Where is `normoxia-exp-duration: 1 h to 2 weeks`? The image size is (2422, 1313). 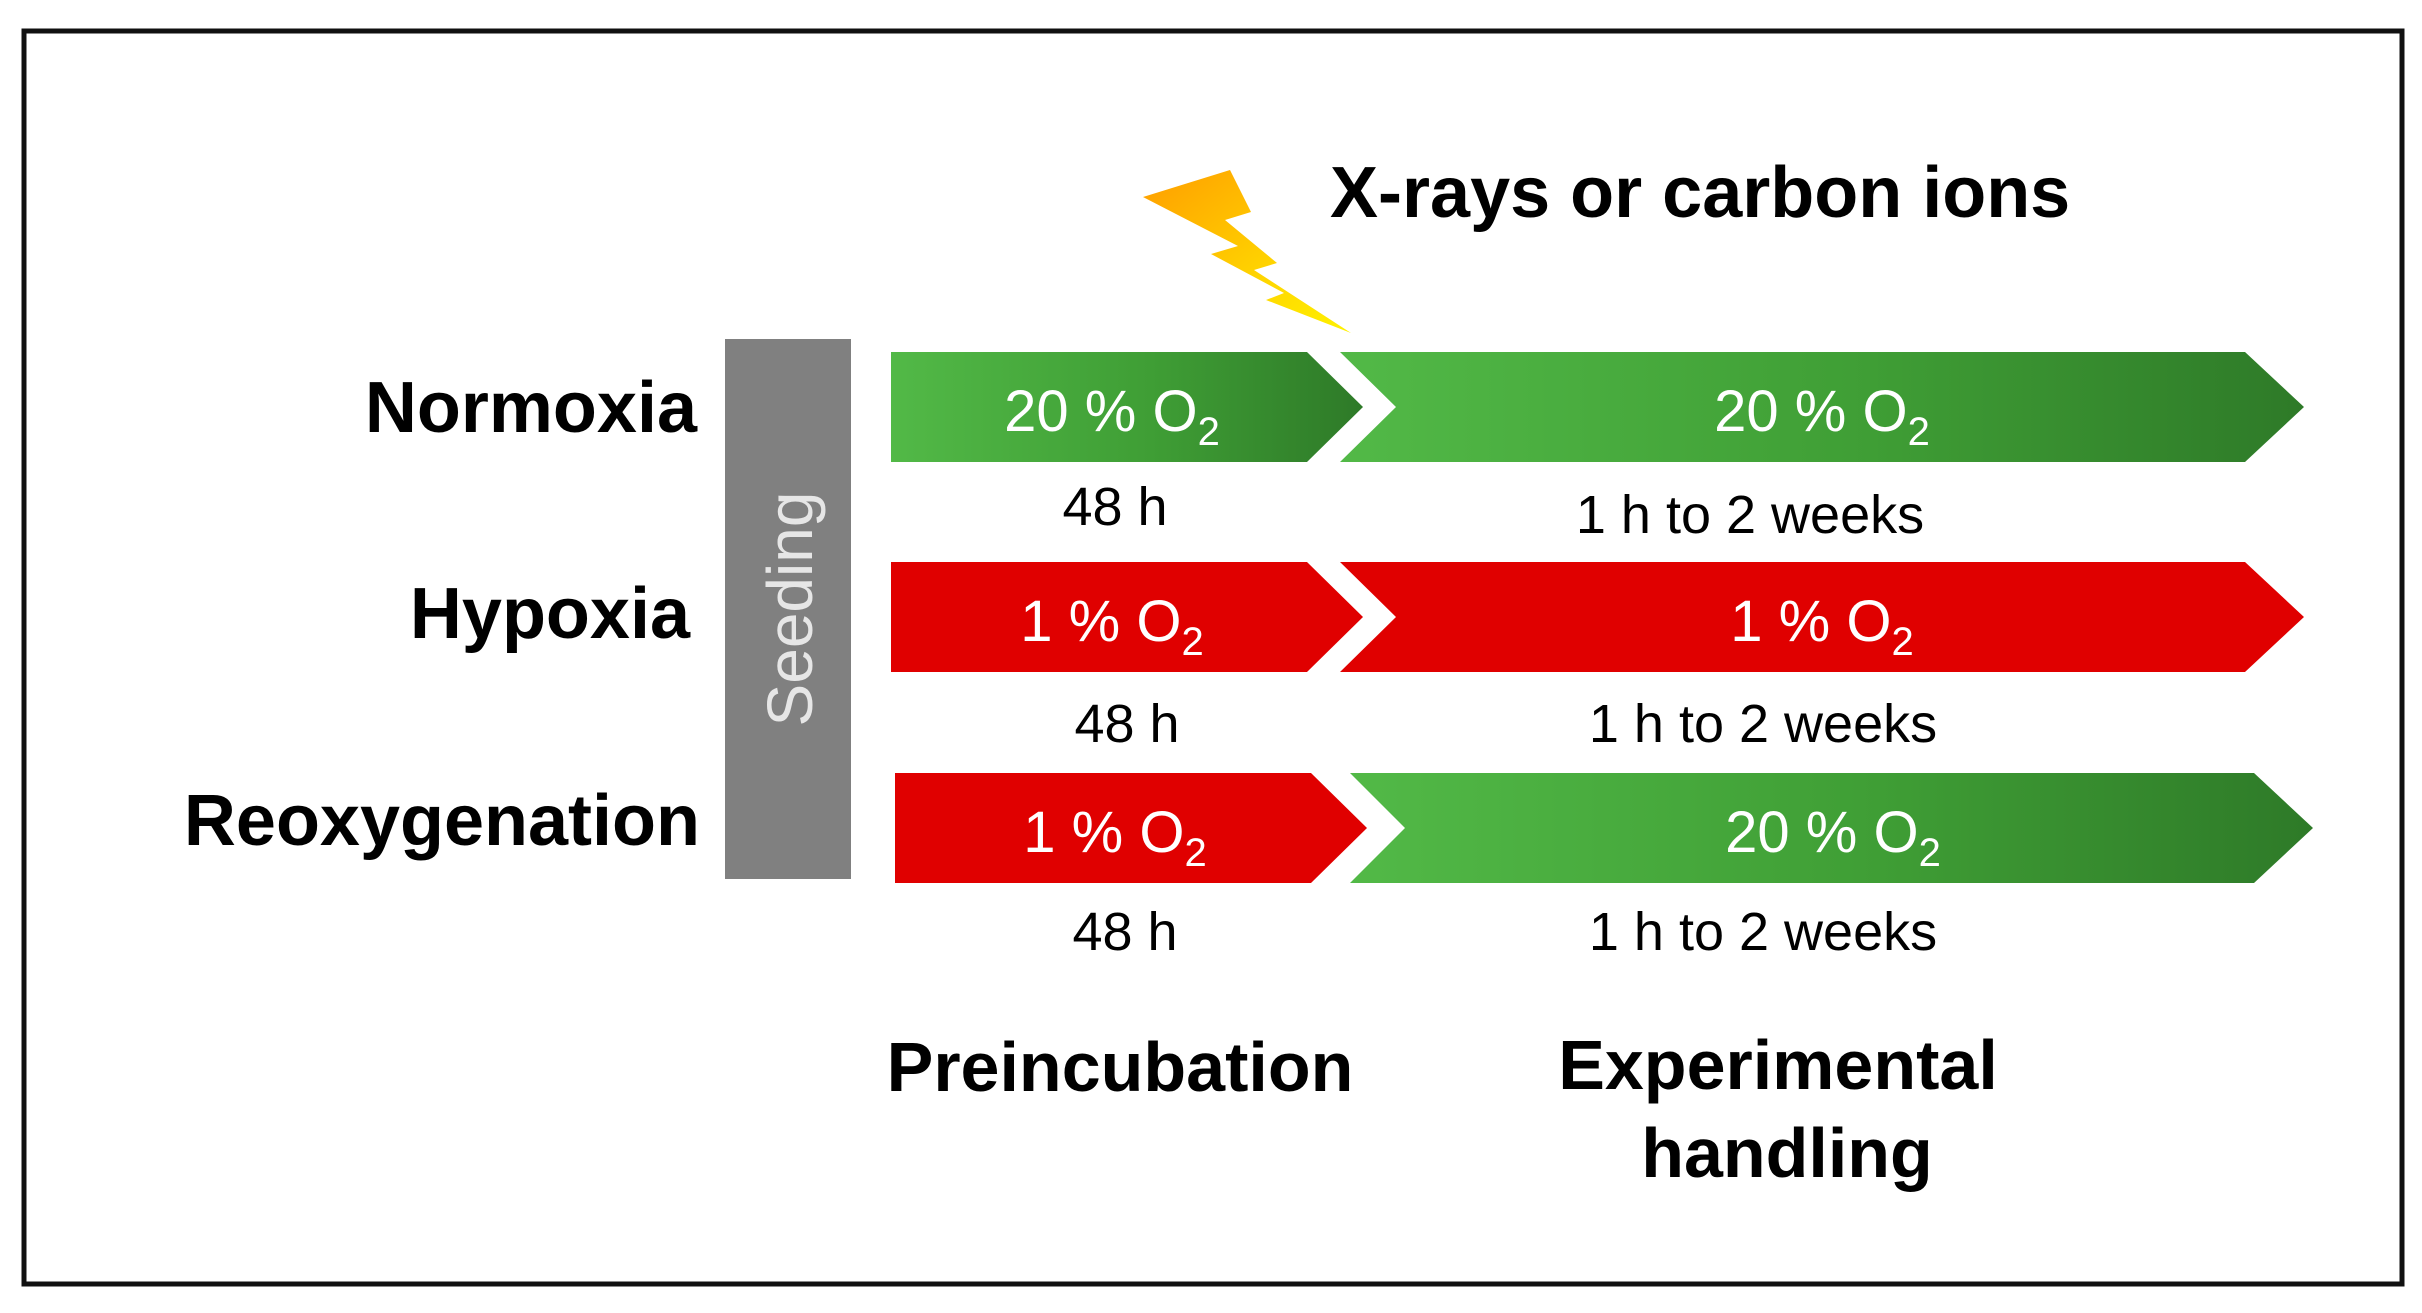
normoxia-exp-duration: 1 h to 2 weeks is located at coordinates (1750, 515).